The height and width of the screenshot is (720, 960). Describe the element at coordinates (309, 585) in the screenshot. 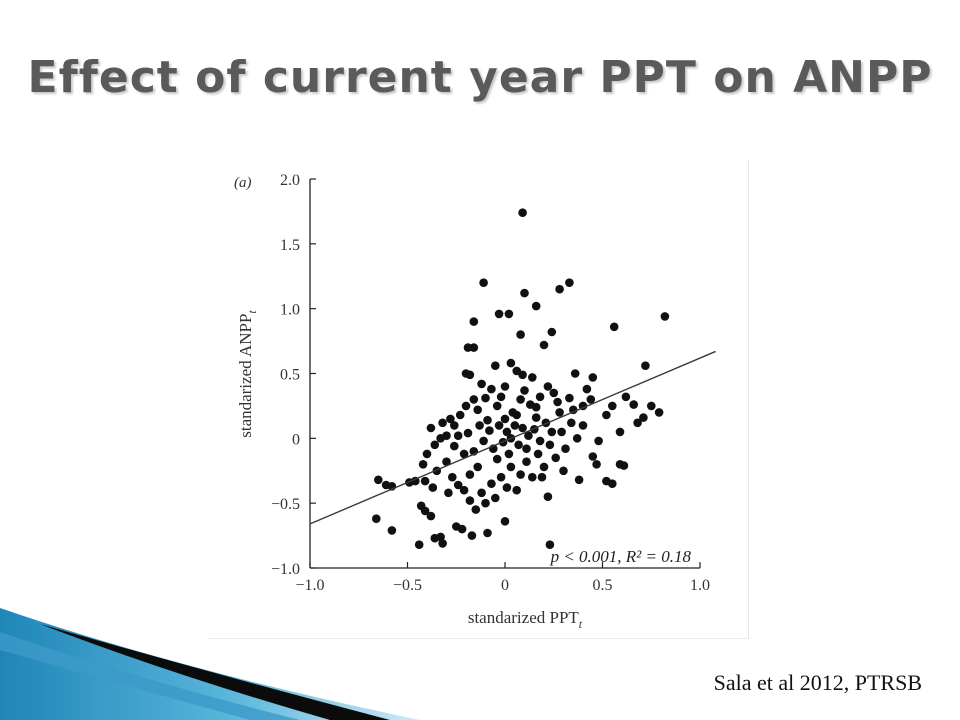

I see `x-tick-label: −1.0` at that location.